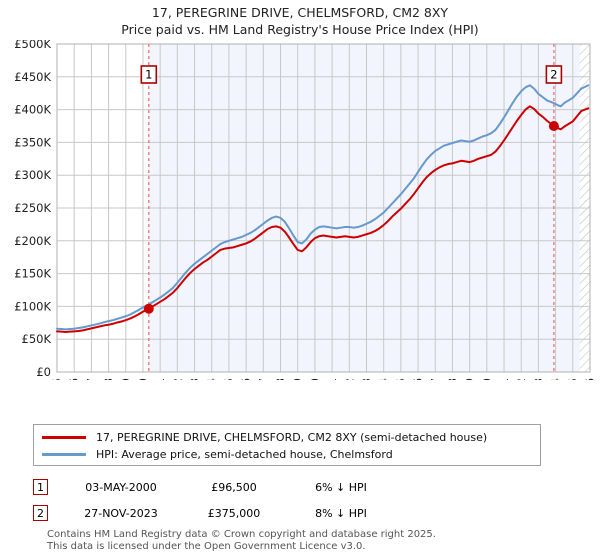 The width and height of the screenshot is (600, 560). What do you see at coordinates (470, 379) in the screenshot?
I see `x-axis-tick-label: 2019` at bounding box center [470, 379].